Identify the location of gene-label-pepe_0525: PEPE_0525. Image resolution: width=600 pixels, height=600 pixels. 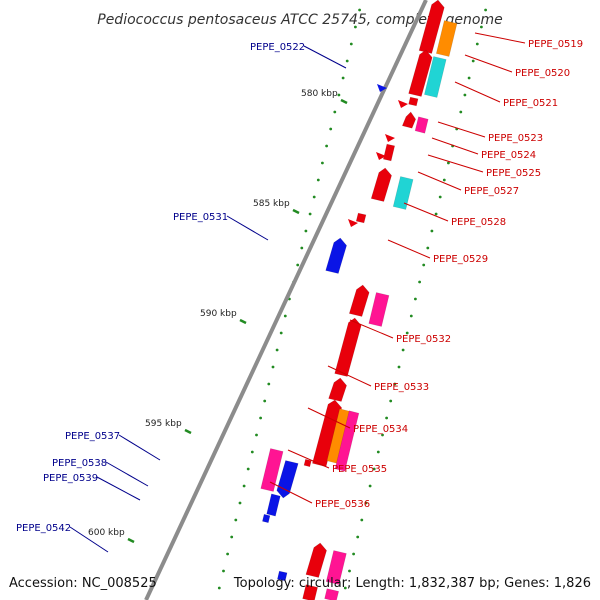
(513, 173).